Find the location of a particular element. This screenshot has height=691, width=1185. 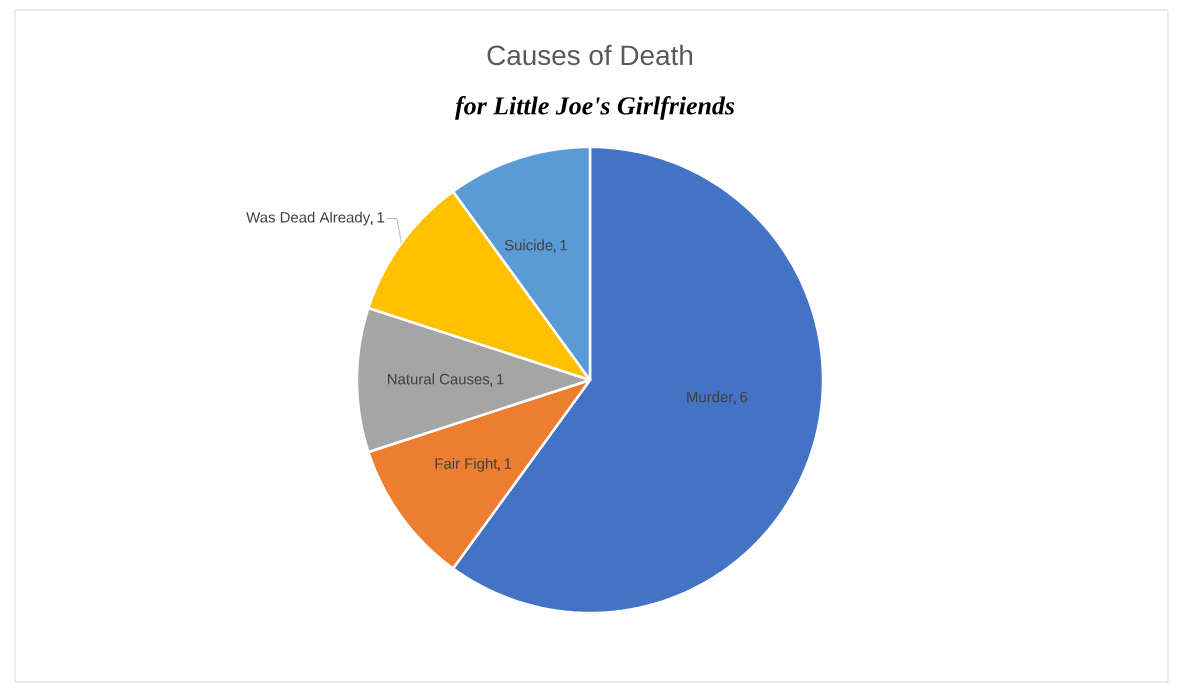

slice-label: Natural Causes is located at coordinates (439, 379).